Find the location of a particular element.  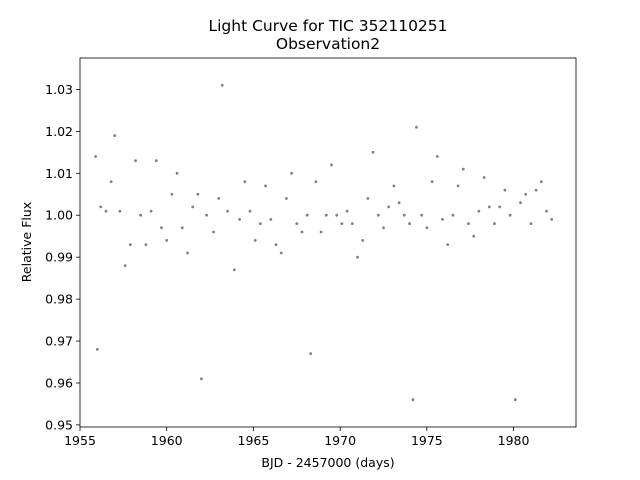

y-tick-label: 0.95 is located at coordinates (59, 424).